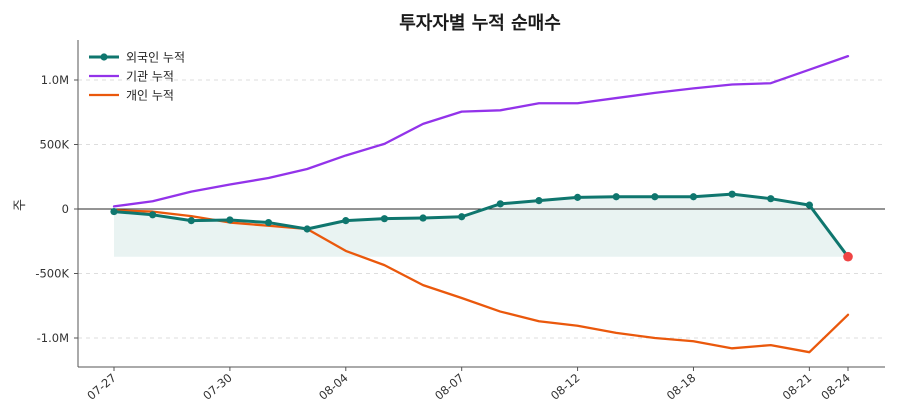  What do you see at coordinates (797, 387) in the screenshot?
I see `x-tick-label: 08-21` at bounding box center [797, 387].